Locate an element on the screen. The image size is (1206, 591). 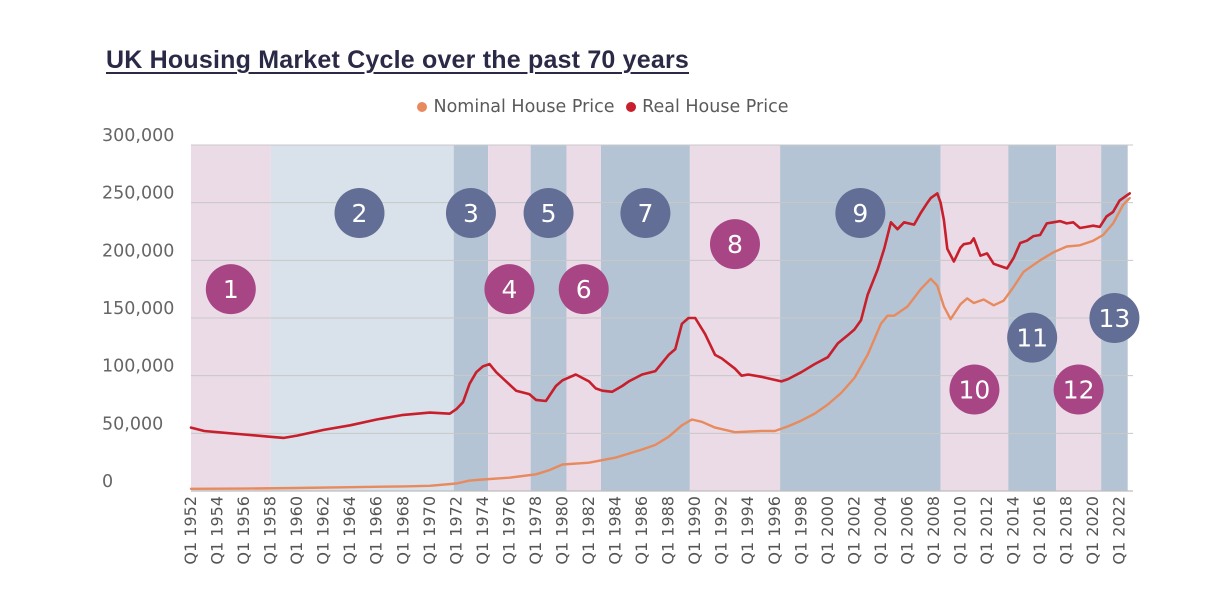
legend-item-nominal: Nominal House Price is located at coordinates (516, 107).